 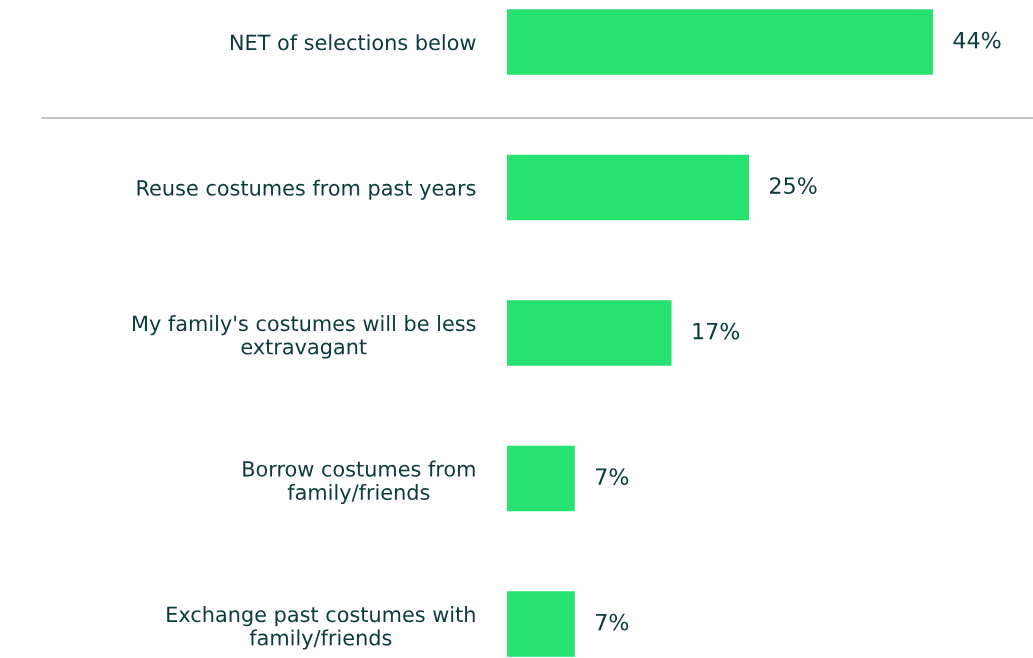 I want to click on y-tick-label: Exchange past costumes with family/friends, so click(x=321, y=628).